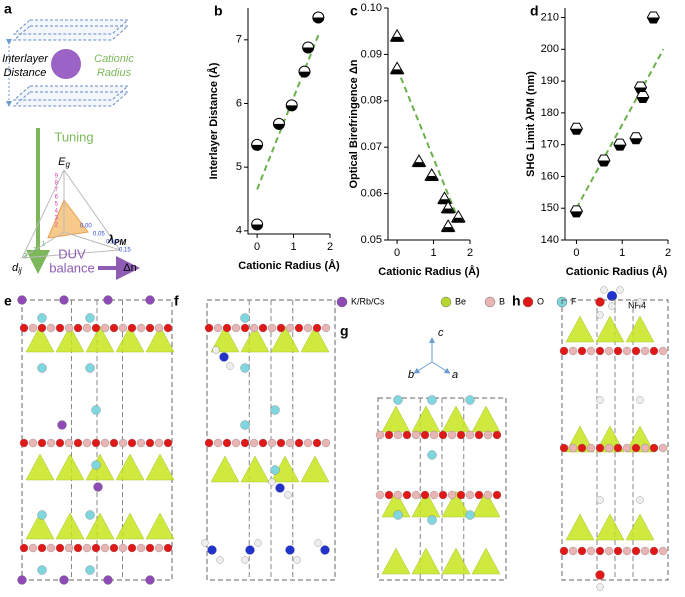 This screenshot has width=685, height=597. What do you see at coordinates (411, 375) in the screenshot?
I see `axis-label: b` at bounding box center [411, 375].